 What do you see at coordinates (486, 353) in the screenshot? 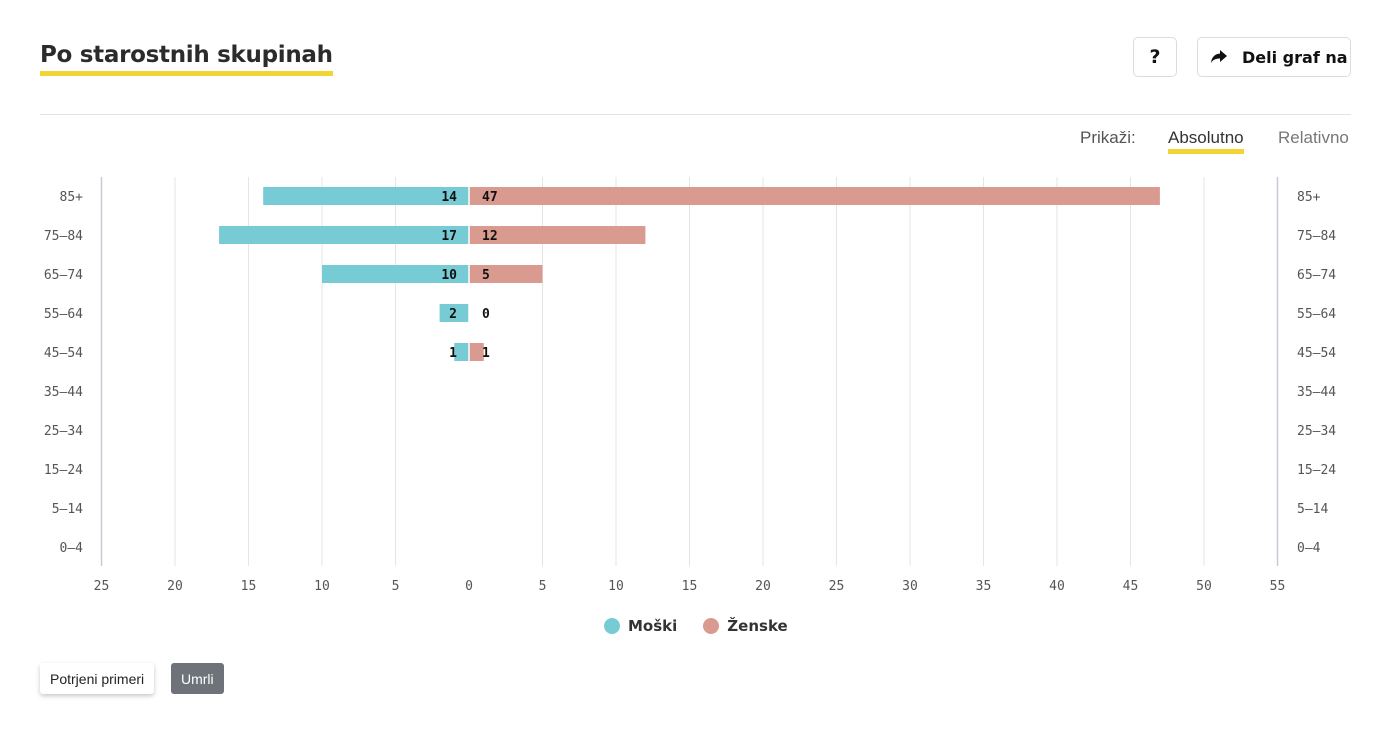
I see `data-label-female: 1` at bounding box center [486, 353].